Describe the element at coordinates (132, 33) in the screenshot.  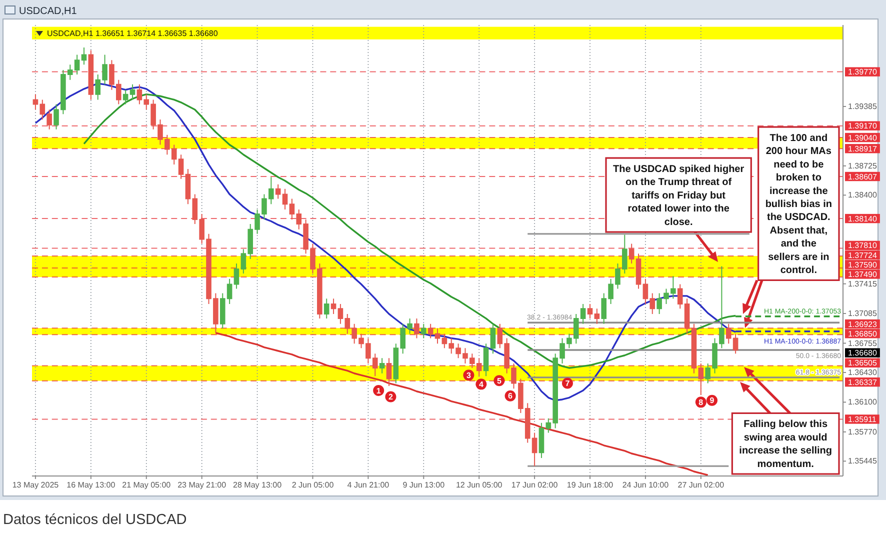
I see `text: USDCAD,H1 1.36651 1.36714 1.36635 1.36680` at that location.